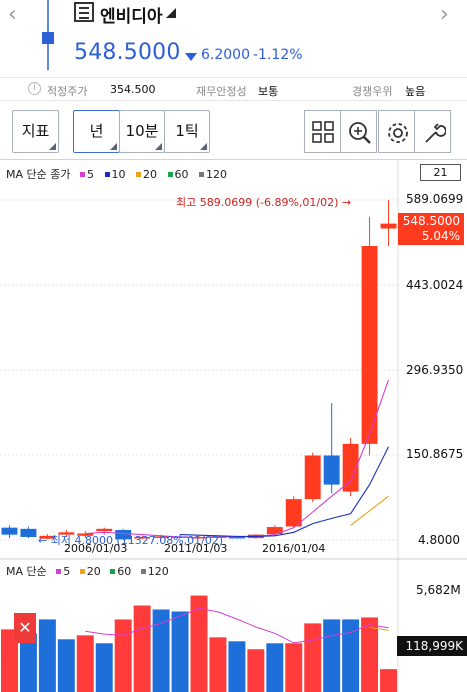 This screenshot has height=692, width=467. Describe the element at coordinates (221, 91) in the screenshot. I see `stability-label: 재무안정성` at that location.